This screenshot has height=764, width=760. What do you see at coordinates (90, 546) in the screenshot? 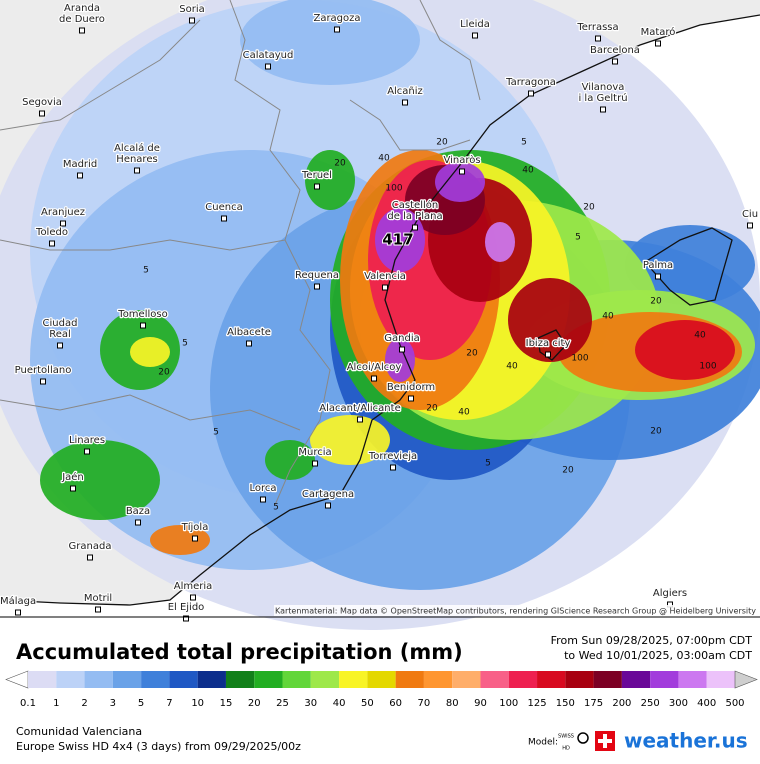
I see `city-label: Granada` at bounding box center [90, 546].